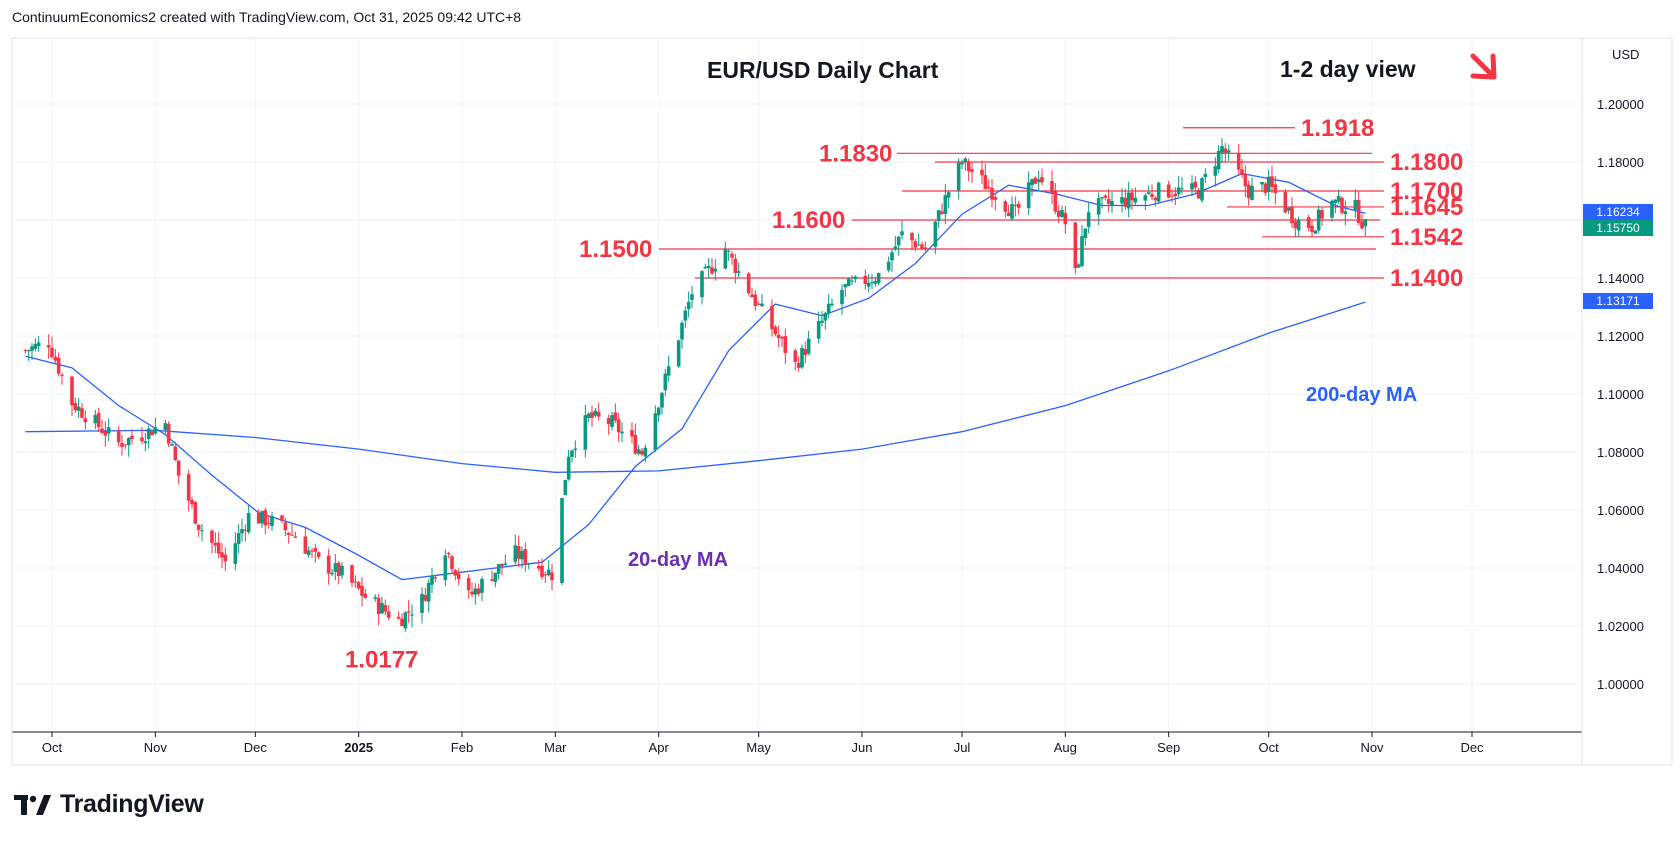 Image resolution: width=1674 pixels, height=841 pixels. Describe the element at coordinates (1620, 394) in the screenshot. I see `price-tick-label: 1.10000` at that location.